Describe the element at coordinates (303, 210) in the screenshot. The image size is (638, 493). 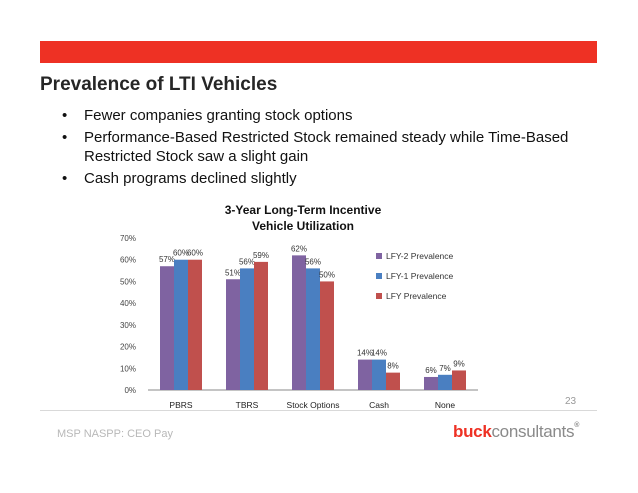
I see `chart-title-line: 3-Year Long-Term Incentive` at that location.